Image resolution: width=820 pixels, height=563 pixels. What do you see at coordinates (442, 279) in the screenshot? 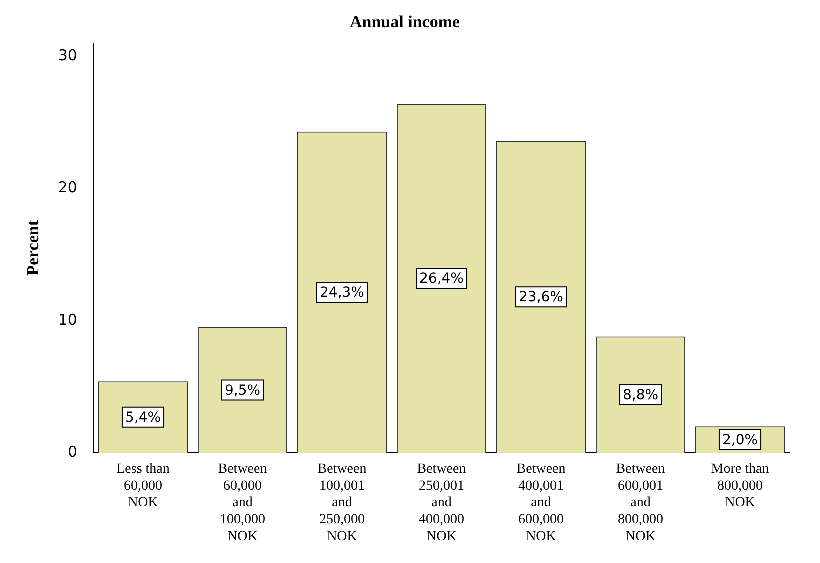
I see `data-label: 26,4%` at bounding box center [442, 279].